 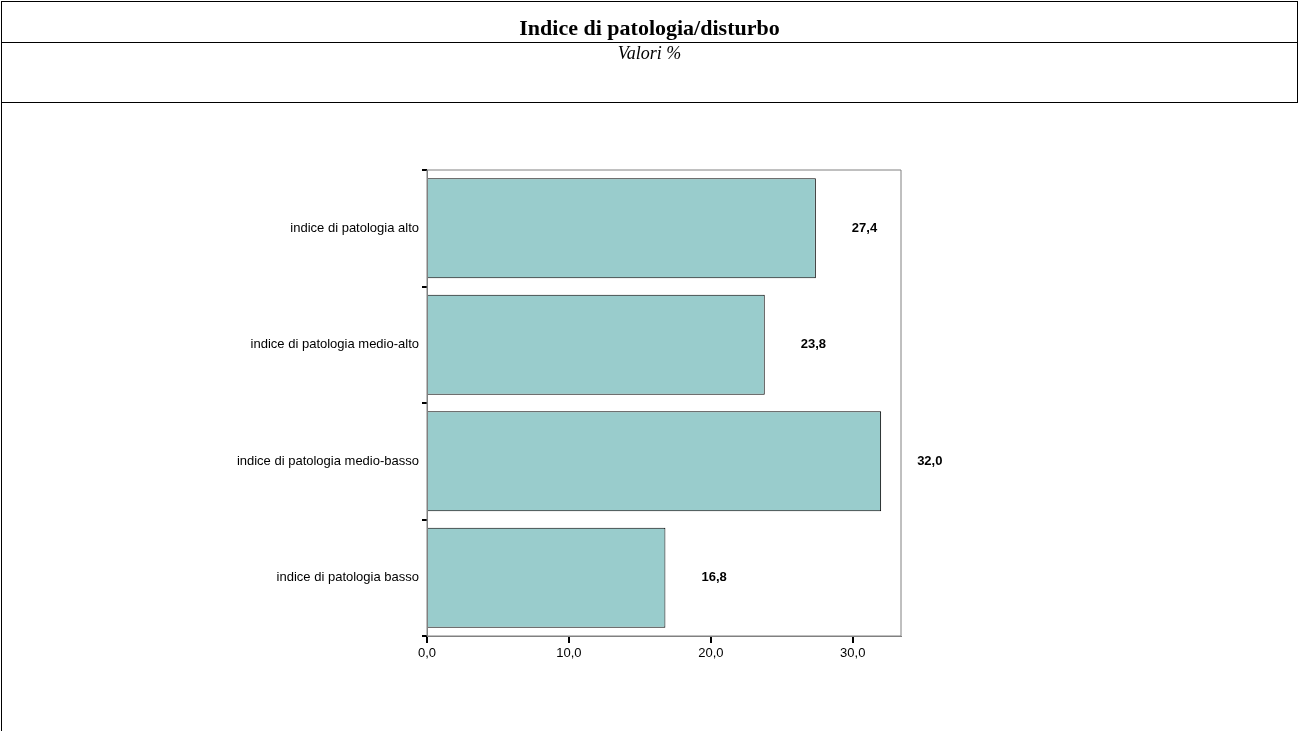 I want to click on x-tick-label: 0,0, so click(x=427, y=653).